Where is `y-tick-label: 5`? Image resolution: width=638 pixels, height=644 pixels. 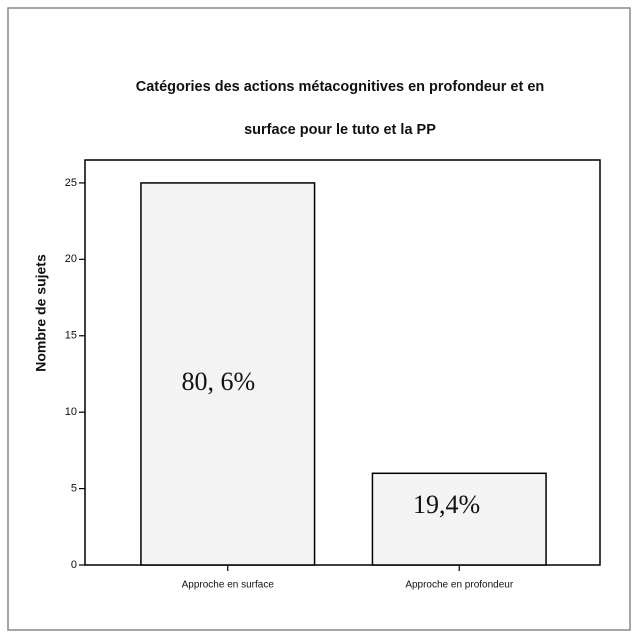 y-tick-label: 5 is located at coordinates (74, 488).